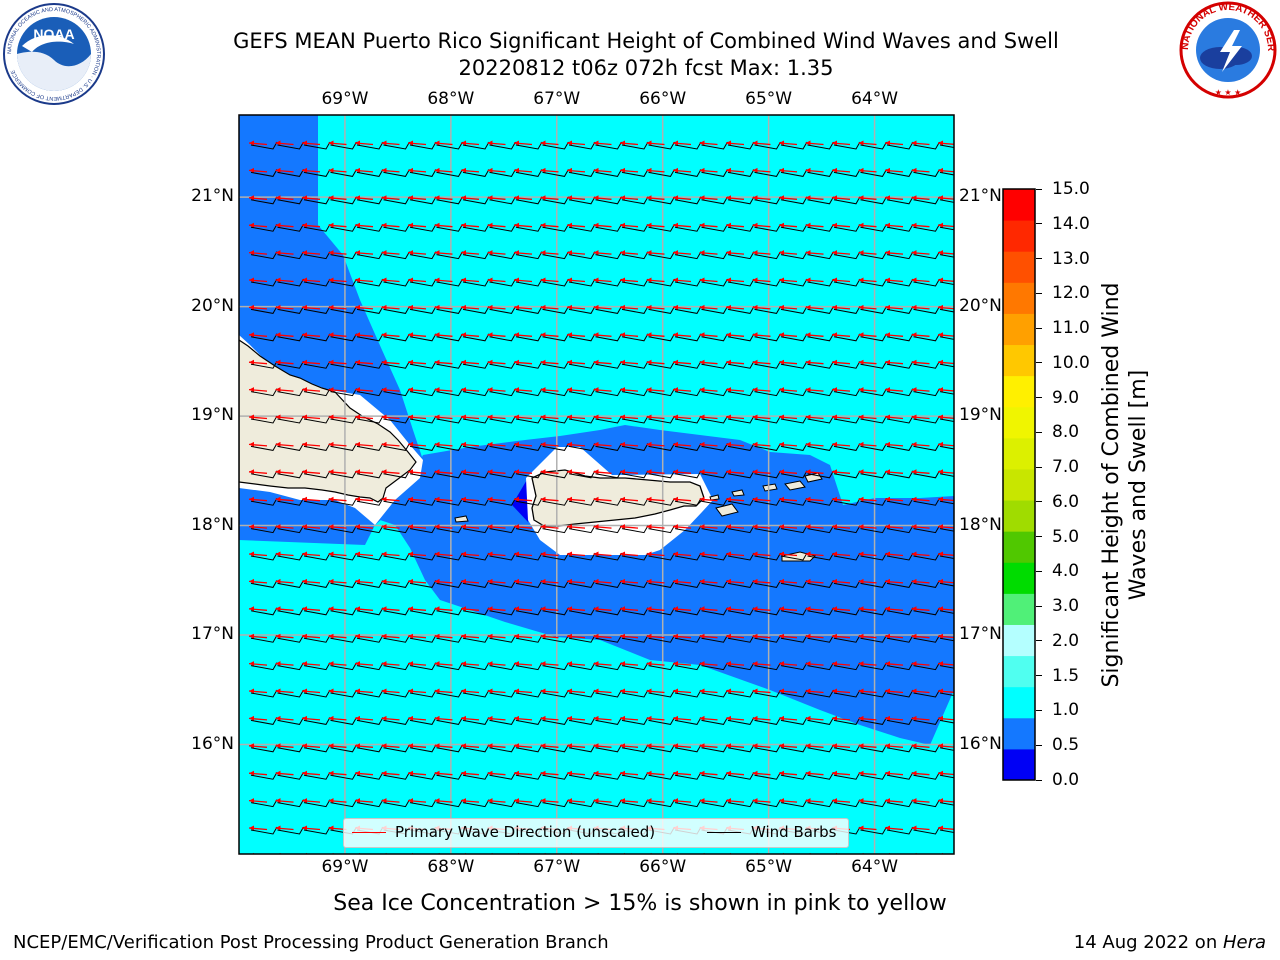  What do you see at coordinates (875, 99) in the screenshot?
I see `lon-top-label: 64°W` at bounding box center [875, 99].